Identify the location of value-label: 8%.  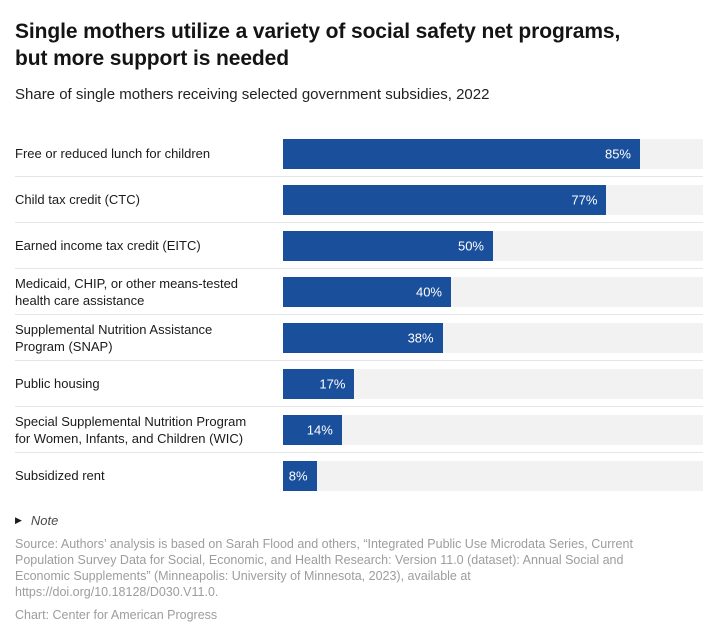
(298, 475).